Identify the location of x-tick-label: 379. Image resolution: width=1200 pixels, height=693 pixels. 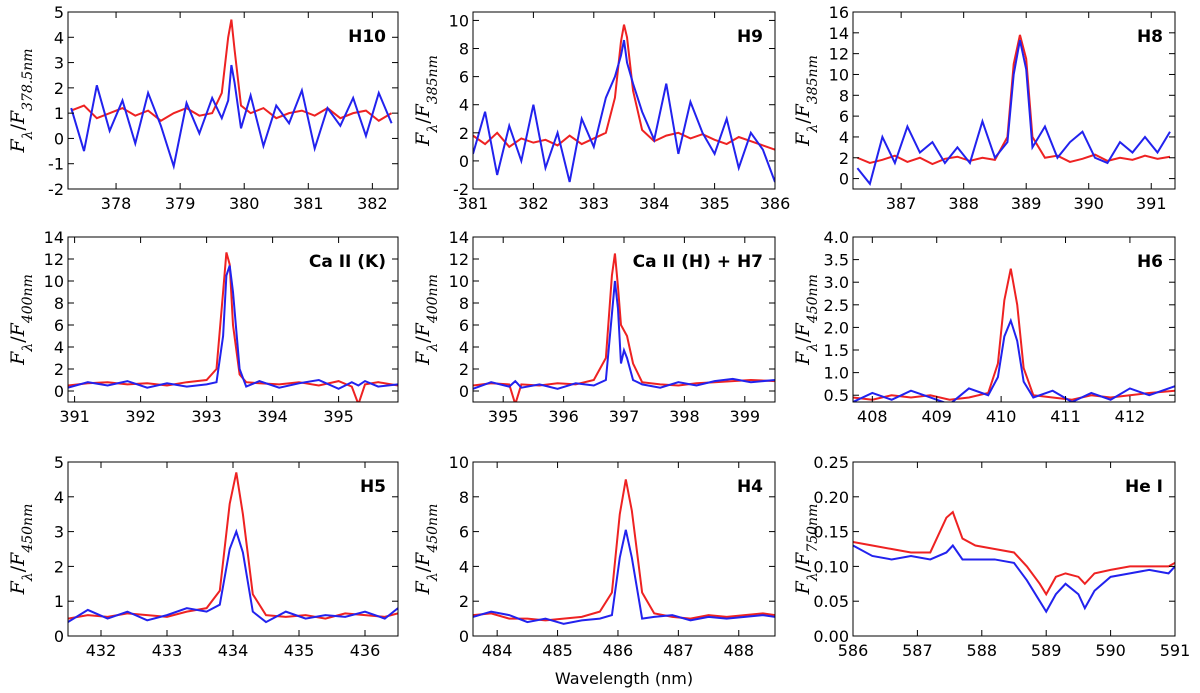
(180, 203).